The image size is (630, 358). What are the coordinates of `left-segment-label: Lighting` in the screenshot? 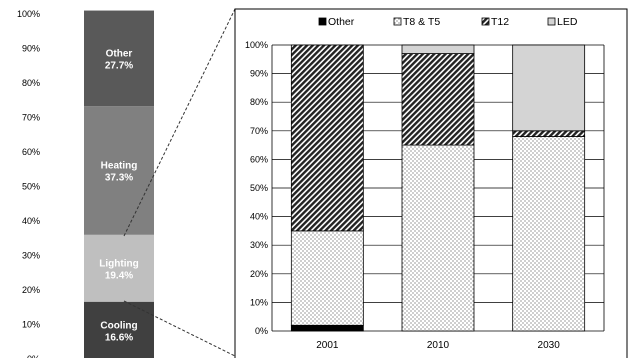 It's located at (118, 263).